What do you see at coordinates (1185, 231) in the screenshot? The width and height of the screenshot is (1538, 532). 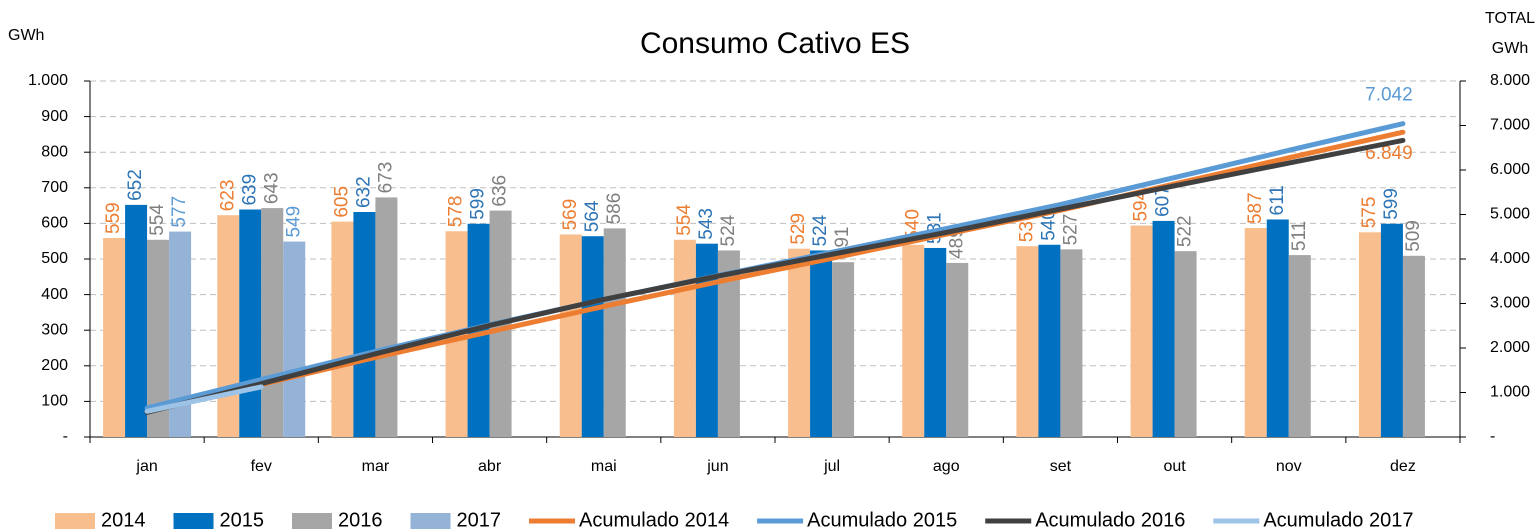 I see `bar-label: 522` at bounding box center [1185, 231].